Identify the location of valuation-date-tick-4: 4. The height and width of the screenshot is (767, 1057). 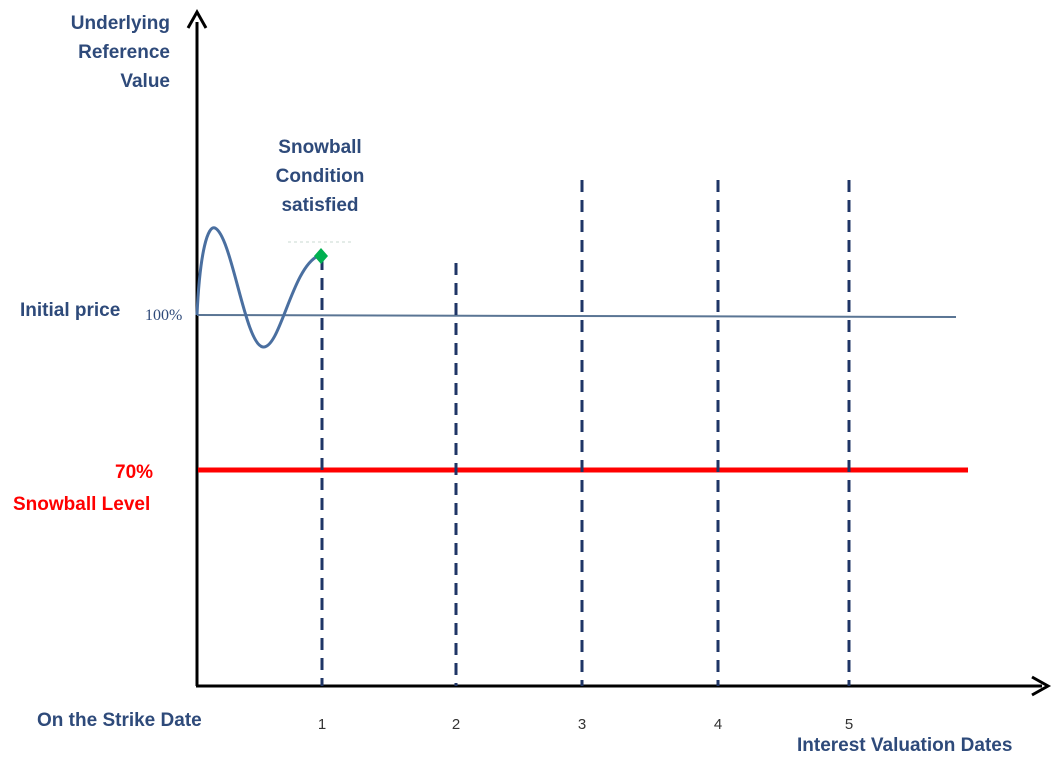
(718, 724).